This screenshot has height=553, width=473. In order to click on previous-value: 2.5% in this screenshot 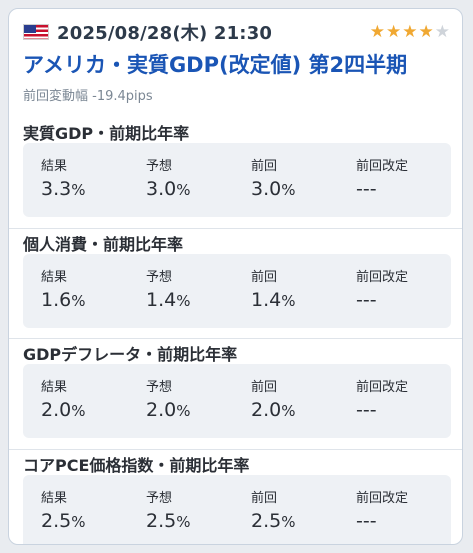, I will do `click(273, 521)`.